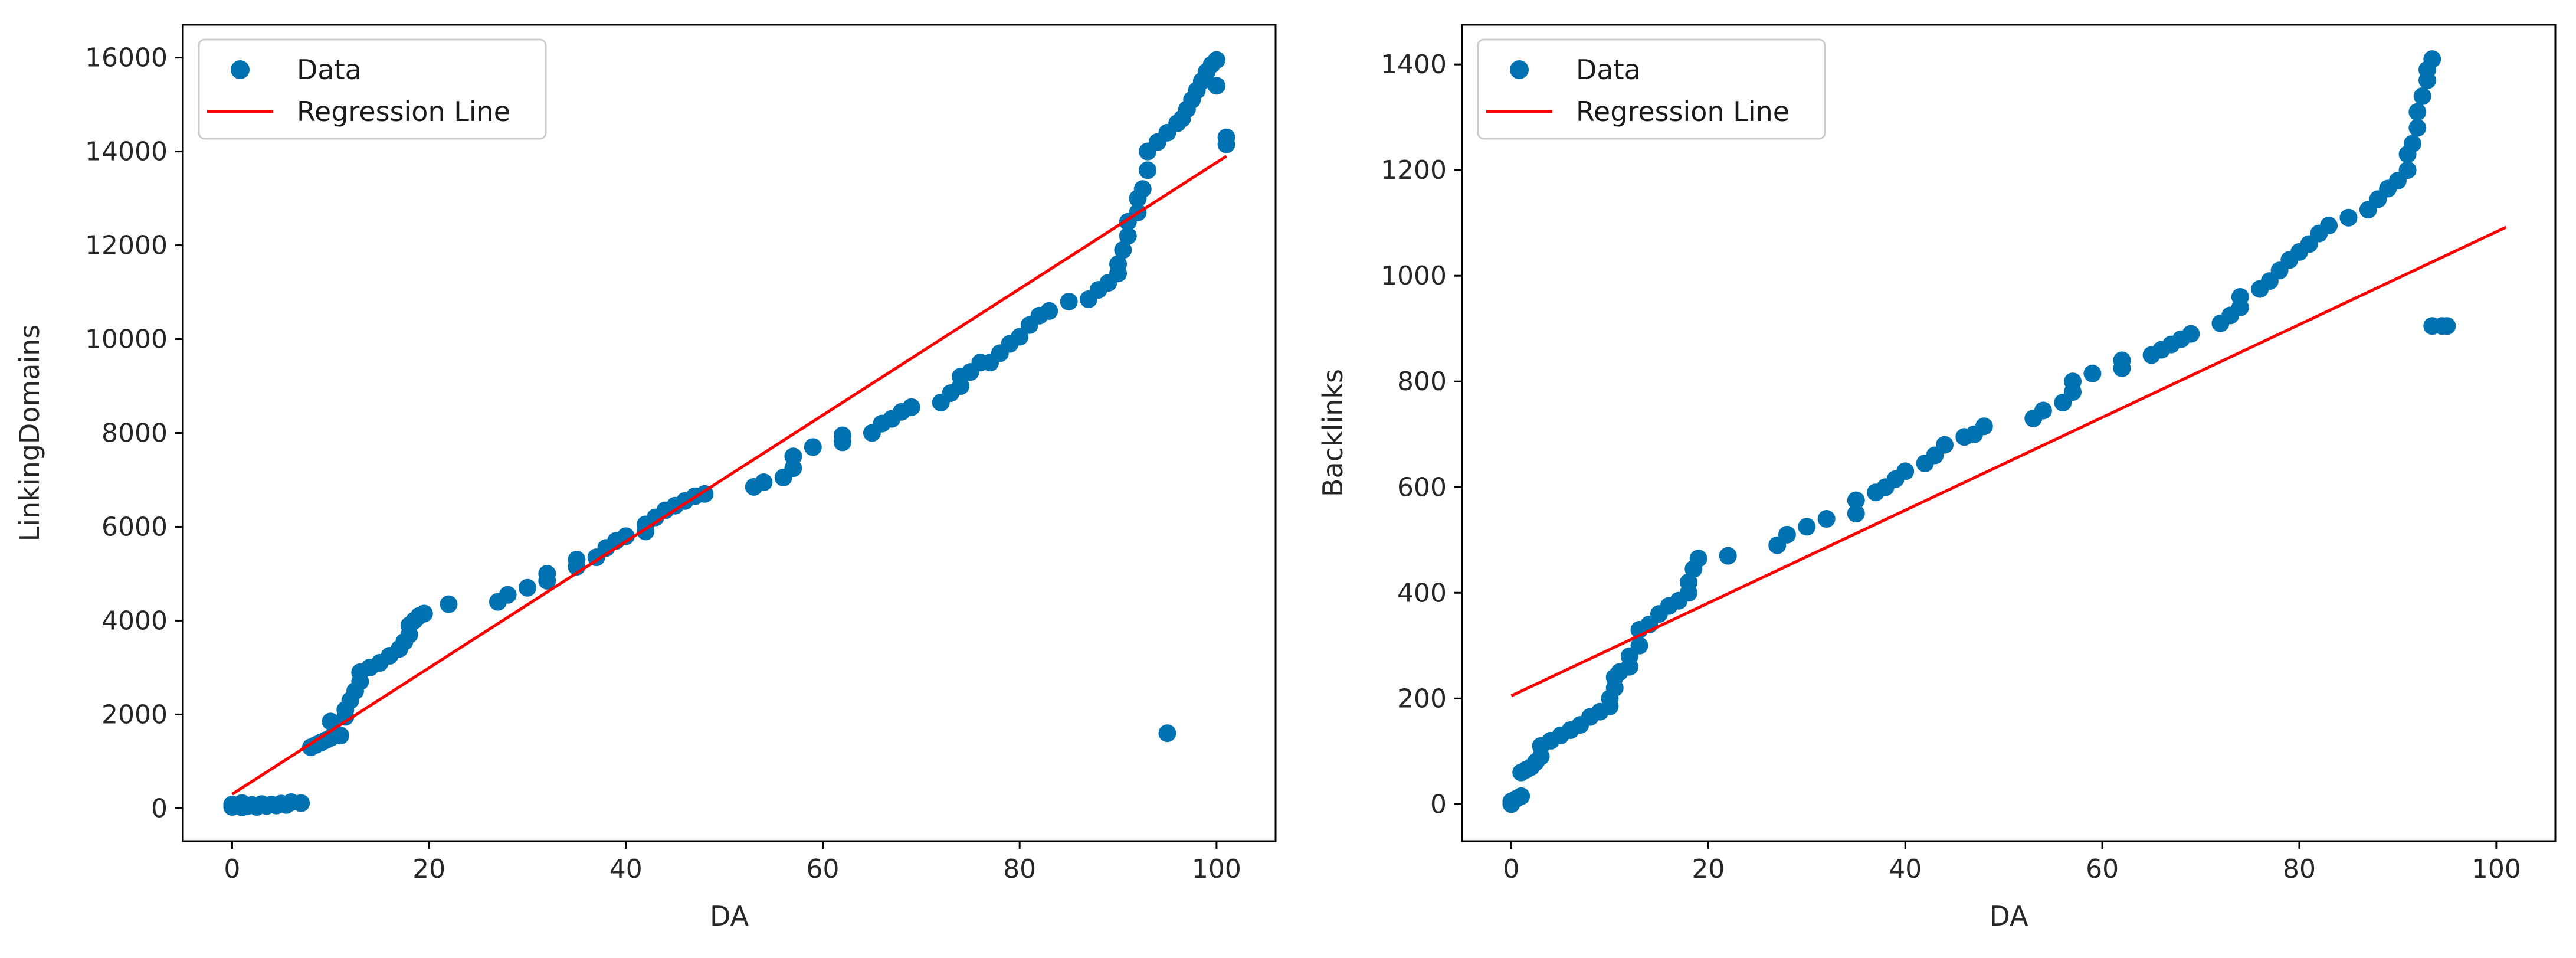 The height and width of the screenshot is (958, 2576). I want to click on y-axis-label: Backlinks, so click(1333, 433).